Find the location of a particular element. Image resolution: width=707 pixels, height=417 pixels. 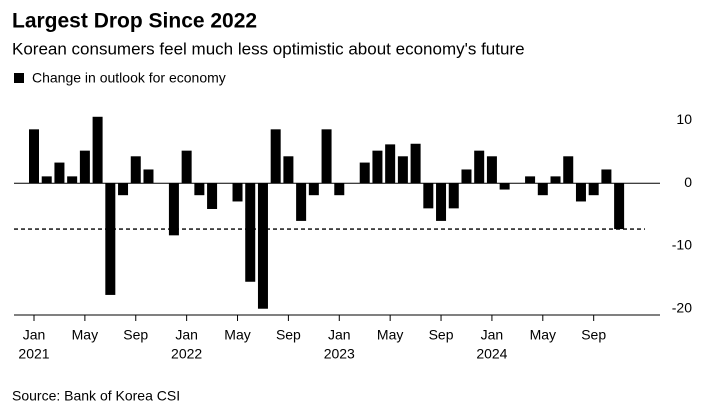

chart-title: Largest Drop Since 2022 is located at coordinates (134, 21).